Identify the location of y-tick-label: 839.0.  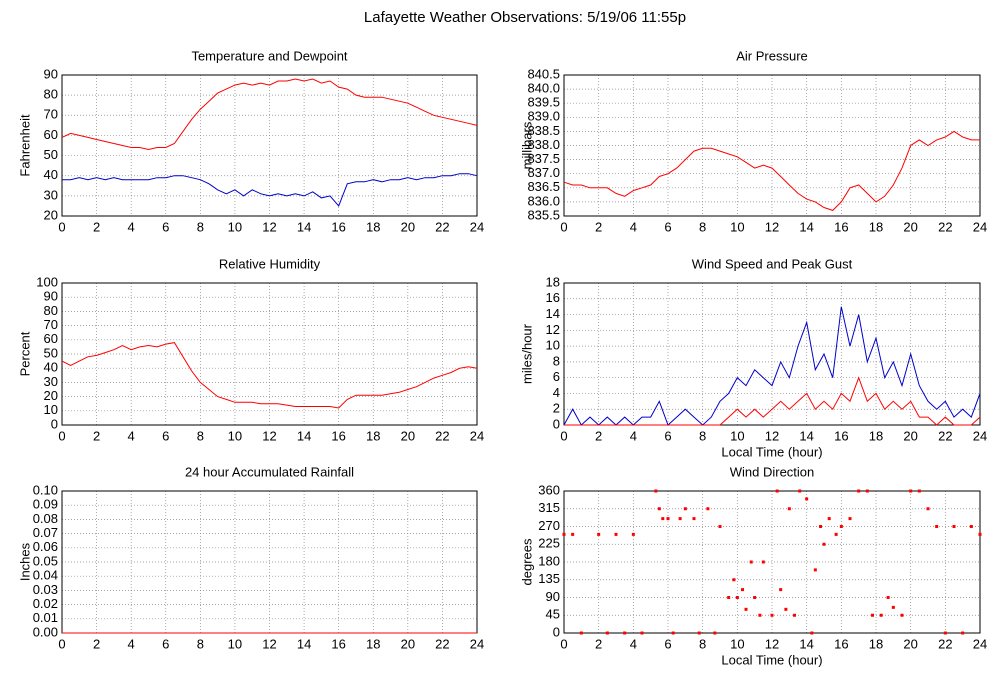
(543, 116).